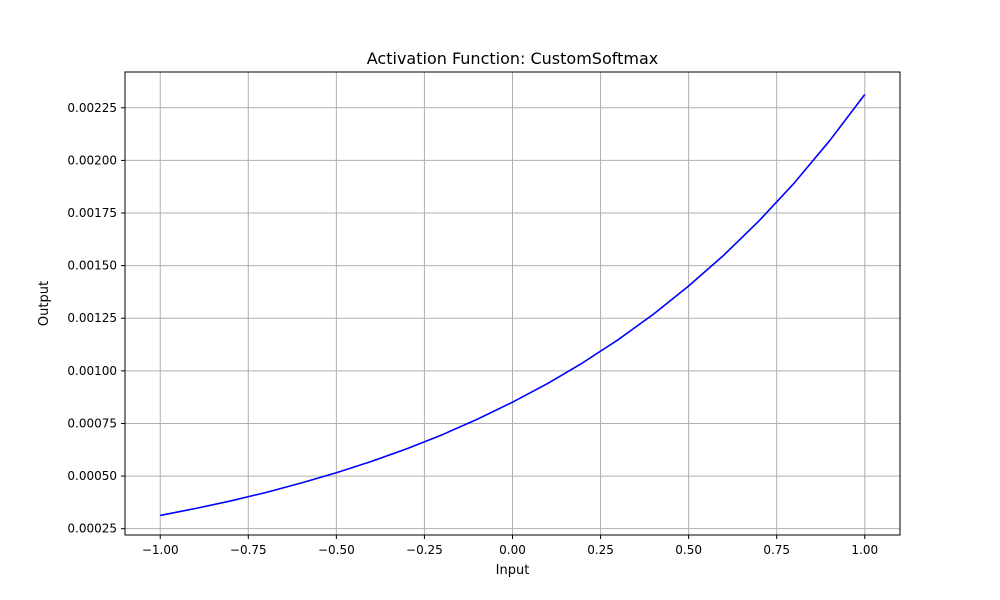 Image resolution: width=1000 pixels, height=600 pixels. Describe the element at coordinates (513, 570) in the screenshot. I see `x-axis-label: Input` at that location.